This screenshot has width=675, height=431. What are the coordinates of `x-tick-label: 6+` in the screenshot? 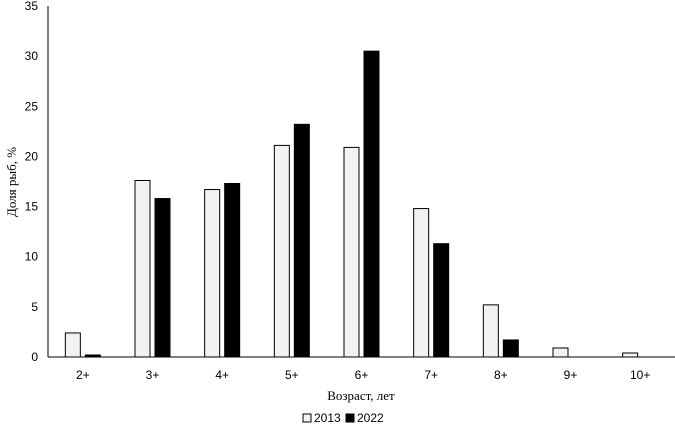 It's located at (362, 375).